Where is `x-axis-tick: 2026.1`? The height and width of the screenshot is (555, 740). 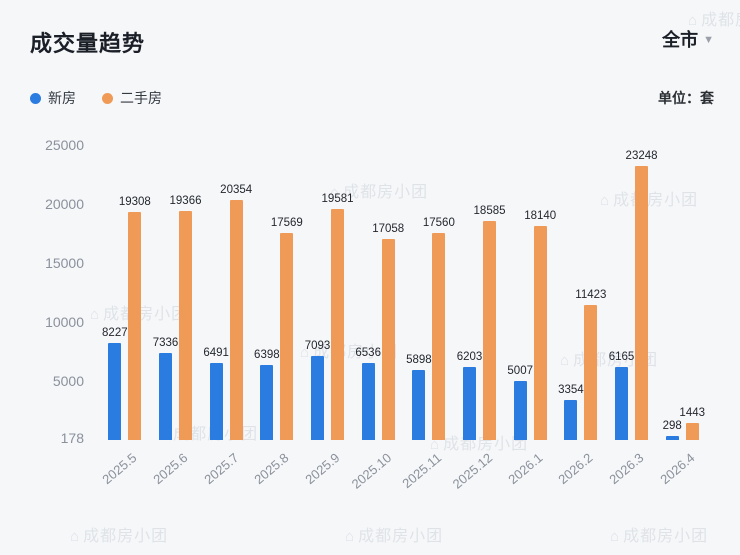 x-axis-tick: 2026.1 is located at coordinates (525, 469).